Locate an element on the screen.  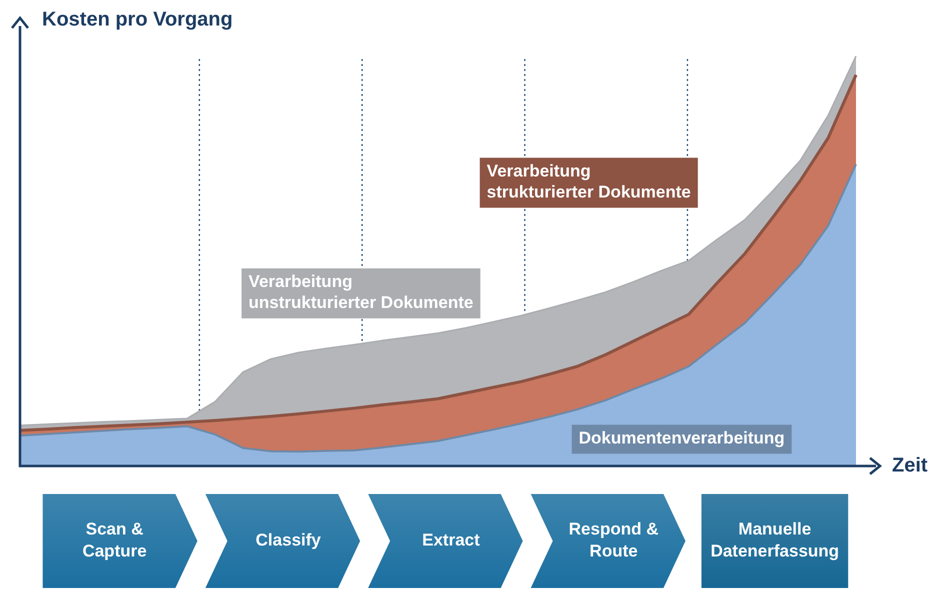
text: Respond & Route is located at coordinates (613, 540).